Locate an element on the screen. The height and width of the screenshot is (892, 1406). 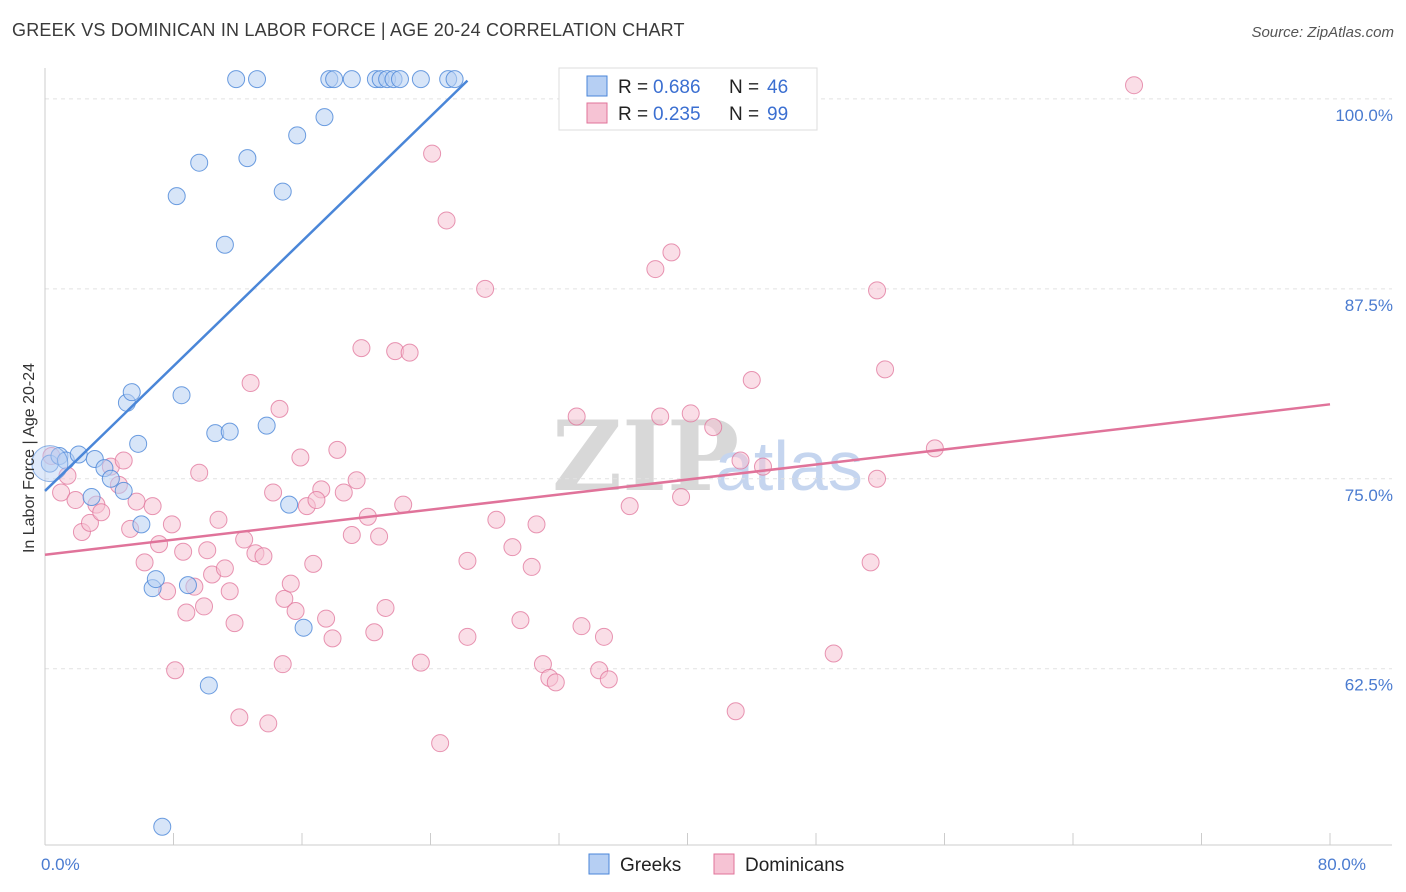
greek-cluster-point is located at coordinates (50, 464).